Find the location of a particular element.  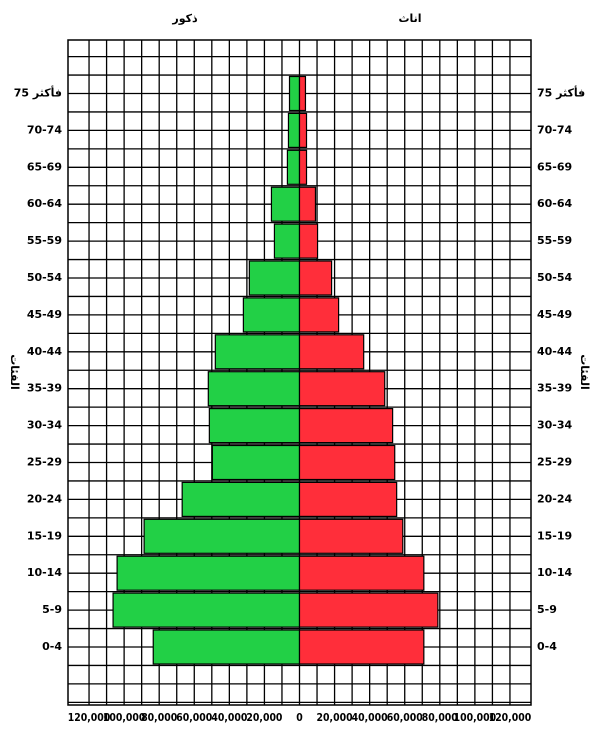

x-tick-label: 0 is located at coordinates (299, 719).